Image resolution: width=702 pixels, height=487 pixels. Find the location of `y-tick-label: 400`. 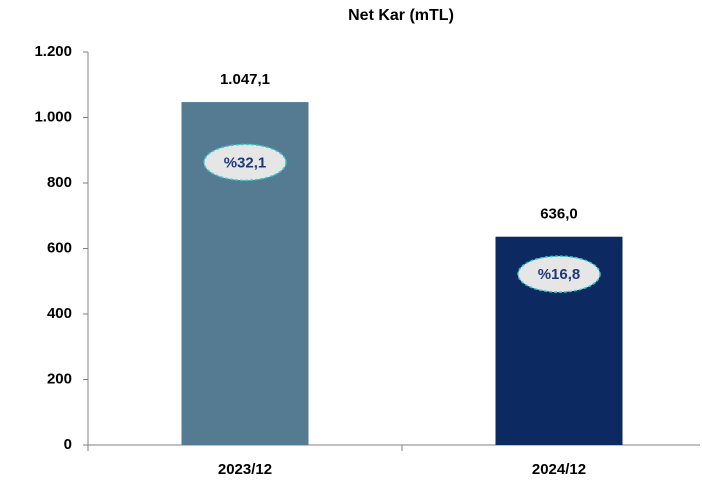

y-tick-label: 400 is located at coordinates (59, 313).